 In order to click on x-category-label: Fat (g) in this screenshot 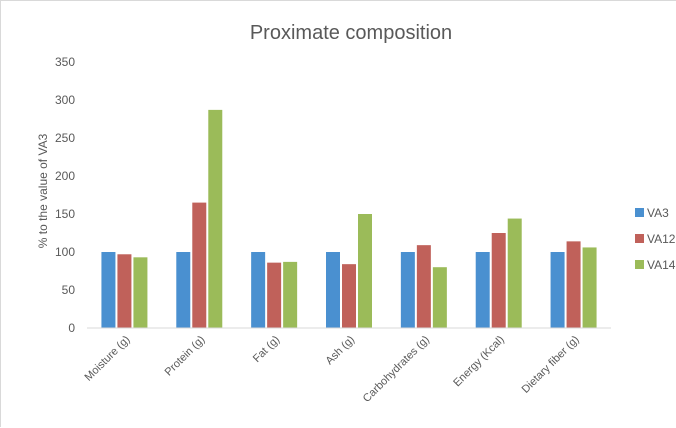, I will do `click(266, 349)`.